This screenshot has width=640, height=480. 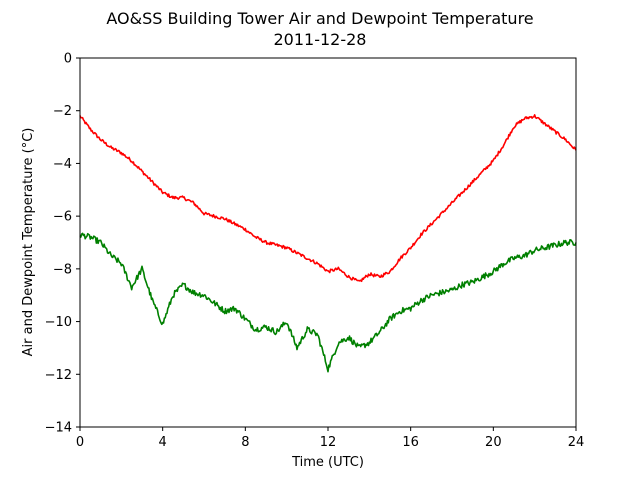 What do you see at coordinates (58, 428) in the screenshot?
I see `y-tick-label: −14` at bounding box center [58, 428].